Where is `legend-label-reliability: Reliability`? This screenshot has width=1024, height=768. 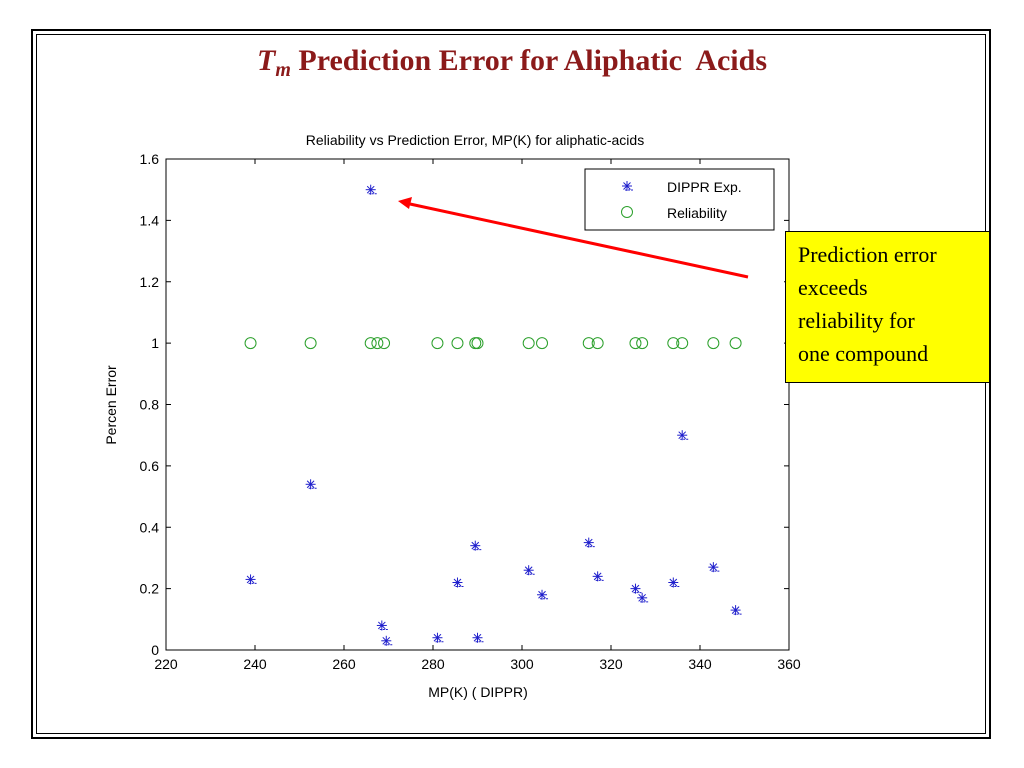
legend-label-reliability: Reliability is located at coordinates (697, 213).